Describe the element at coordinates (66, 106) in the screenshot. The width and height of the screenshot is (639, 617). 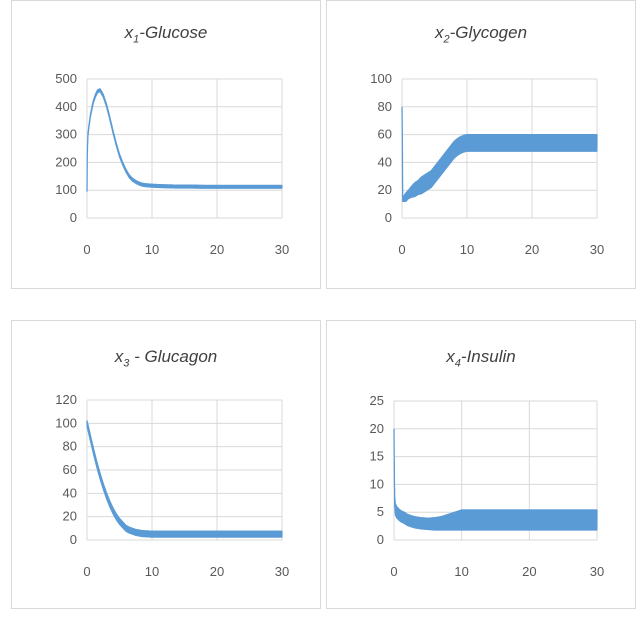
I see `y-tick-label: 400` at that location.